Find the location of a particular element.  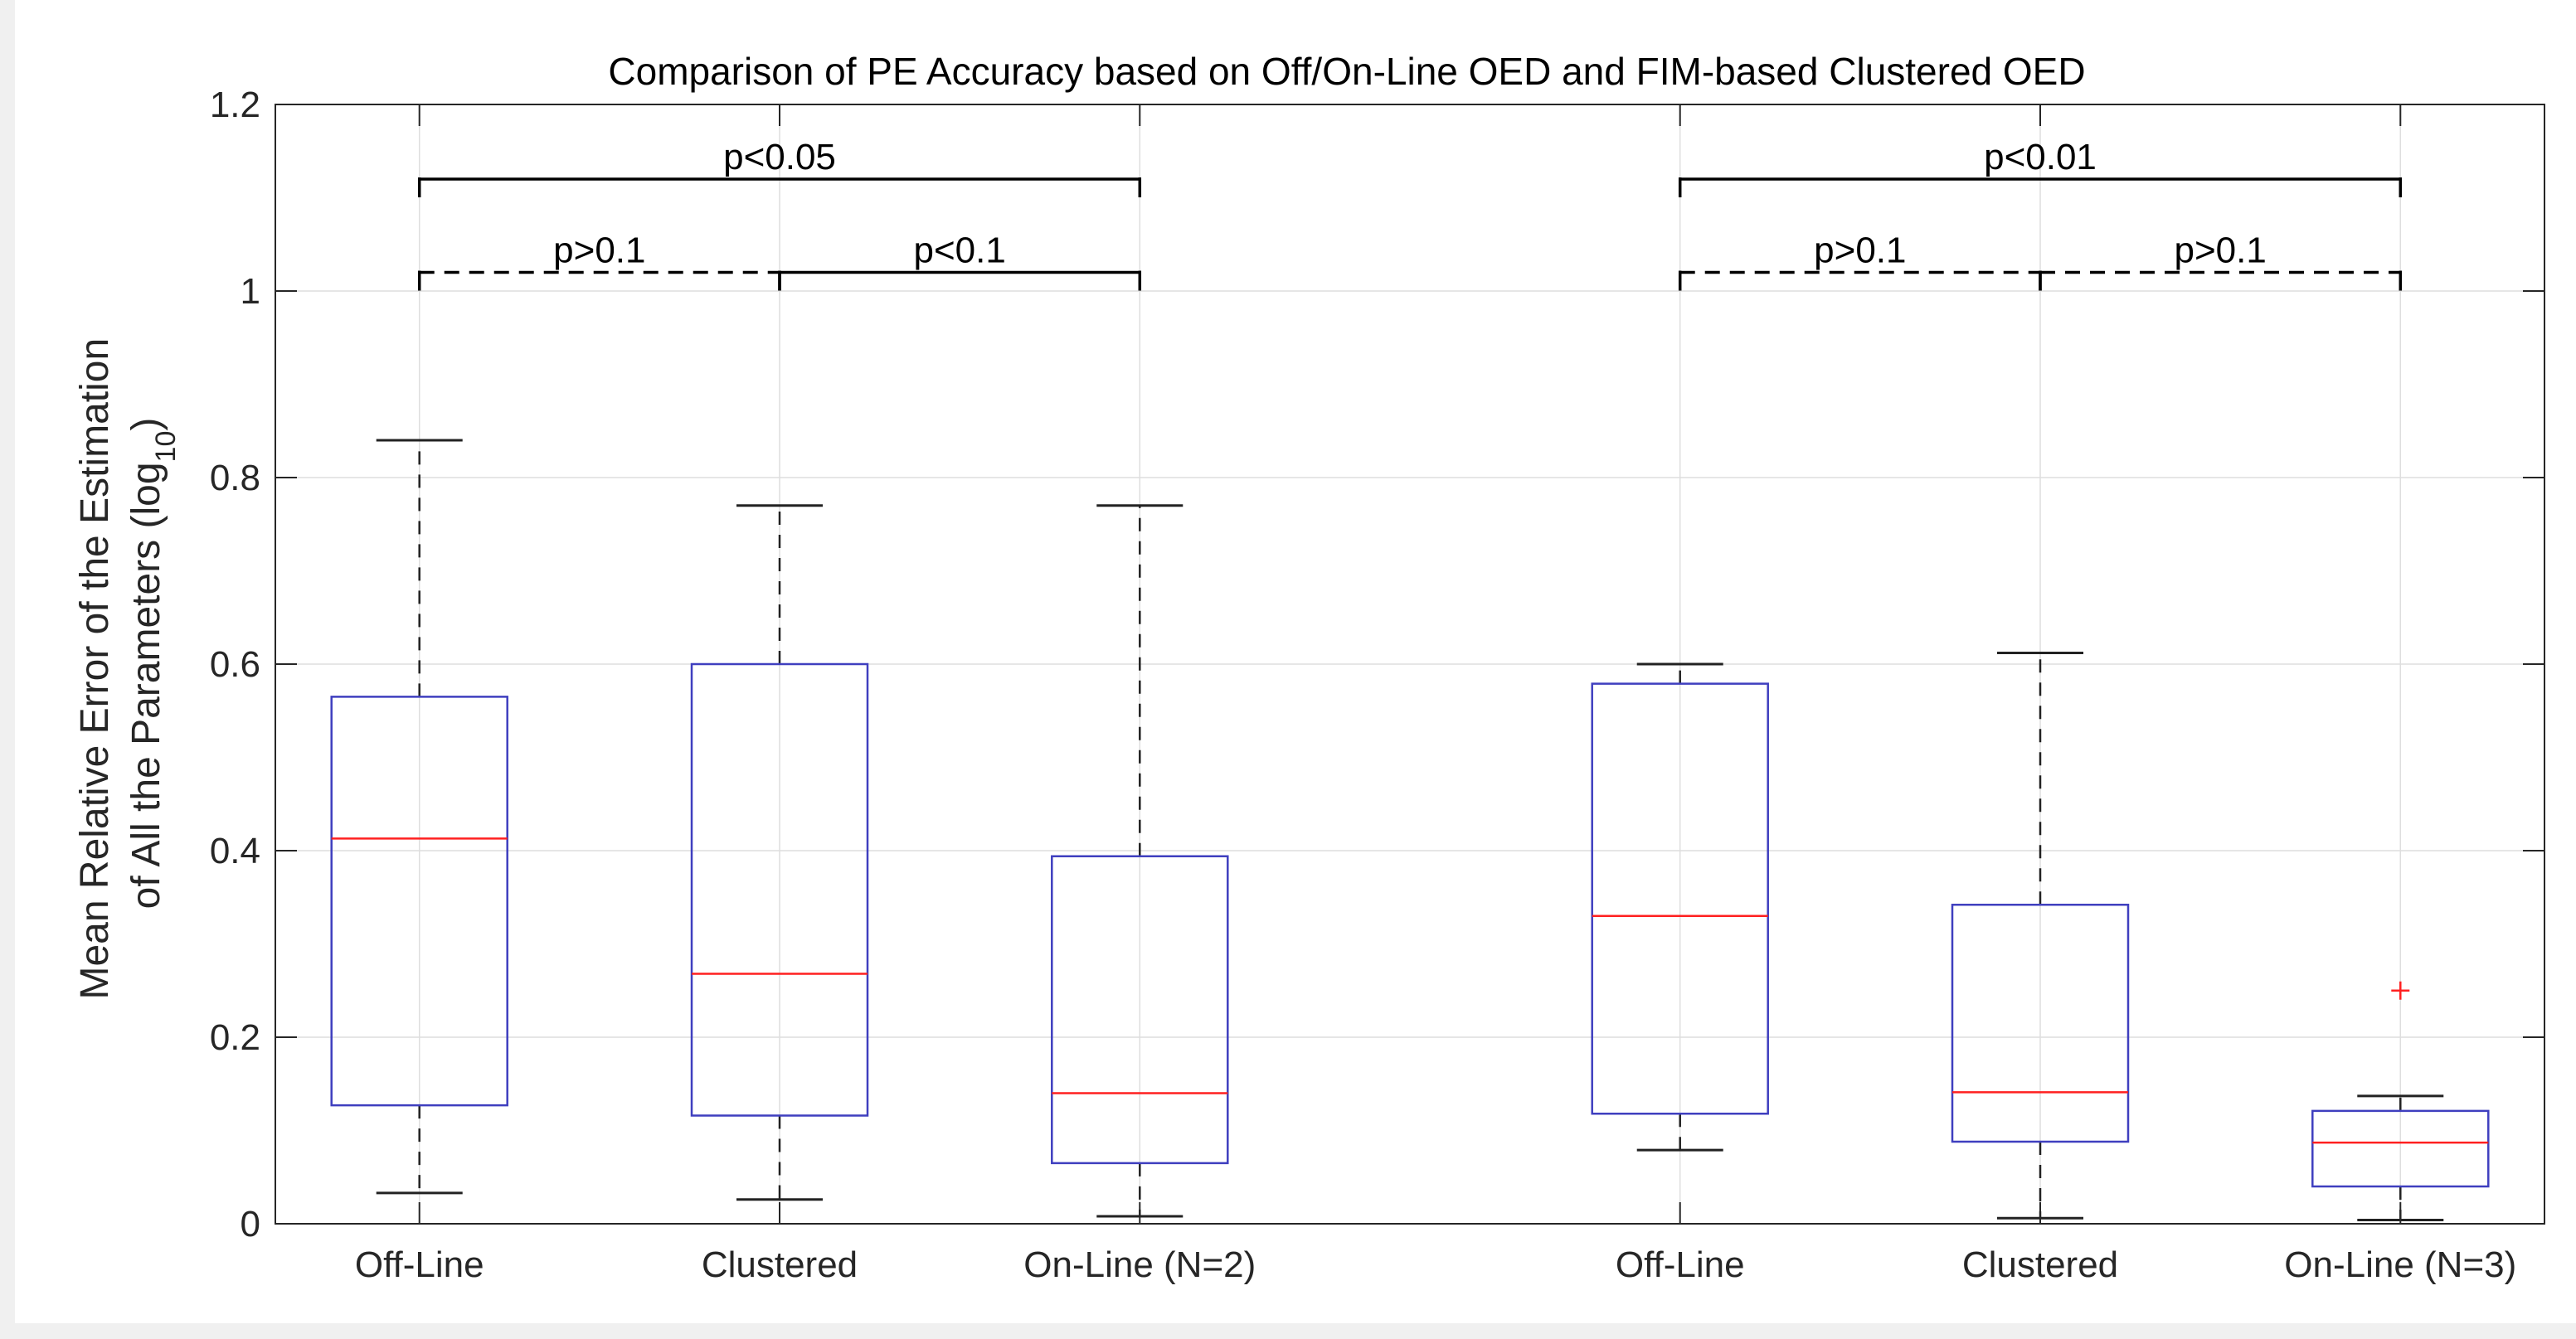

significance-bracket: p<0.05 is located at coordinates (780, 167).